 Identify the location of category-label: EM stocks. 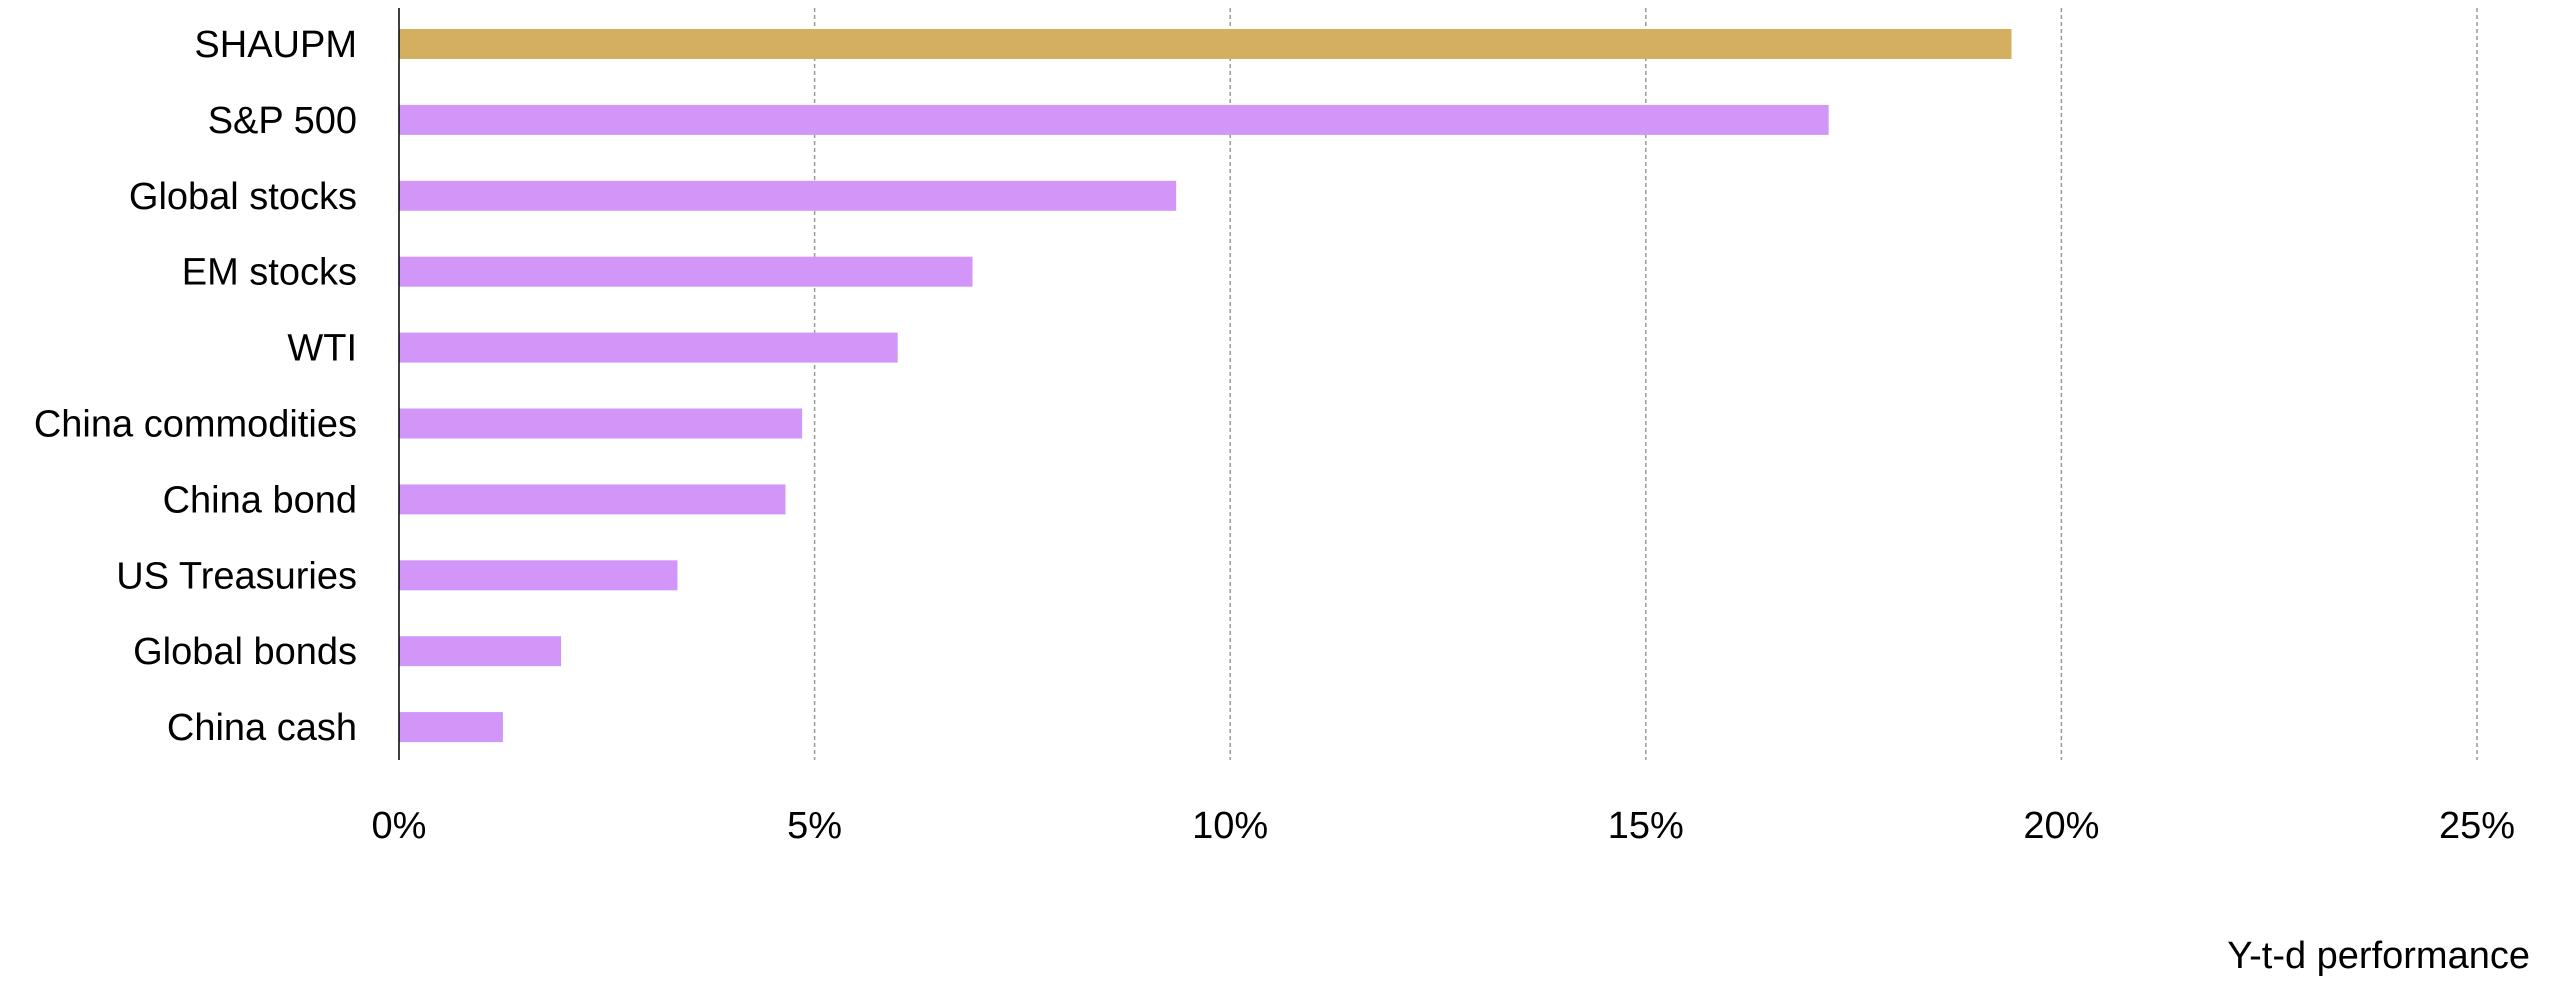
(269, 273).